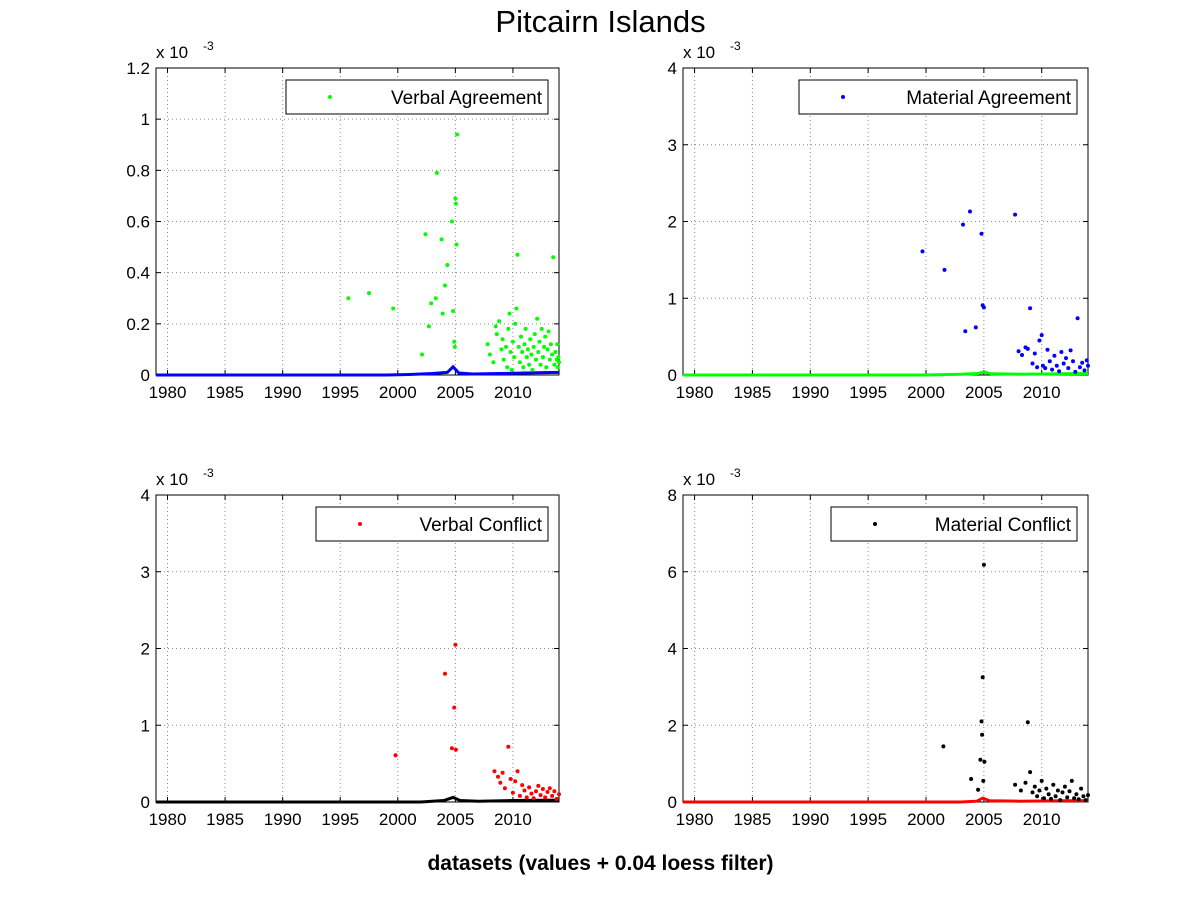 The height and width of the screenshot is (901, 1201). Describe the element at coordinates (672, 375) in the screenshot. I see `y-tick-label: 0` at that location.